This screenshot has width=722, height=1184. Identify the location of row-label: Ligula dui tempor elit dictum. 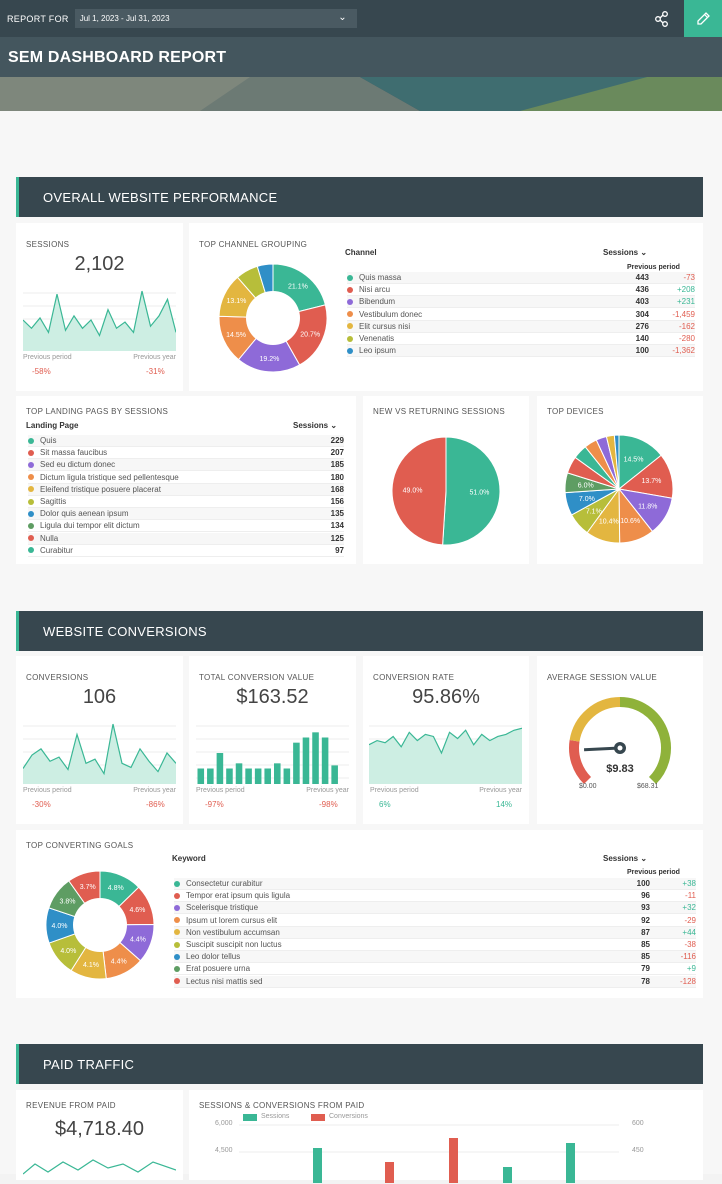
(90, 526).